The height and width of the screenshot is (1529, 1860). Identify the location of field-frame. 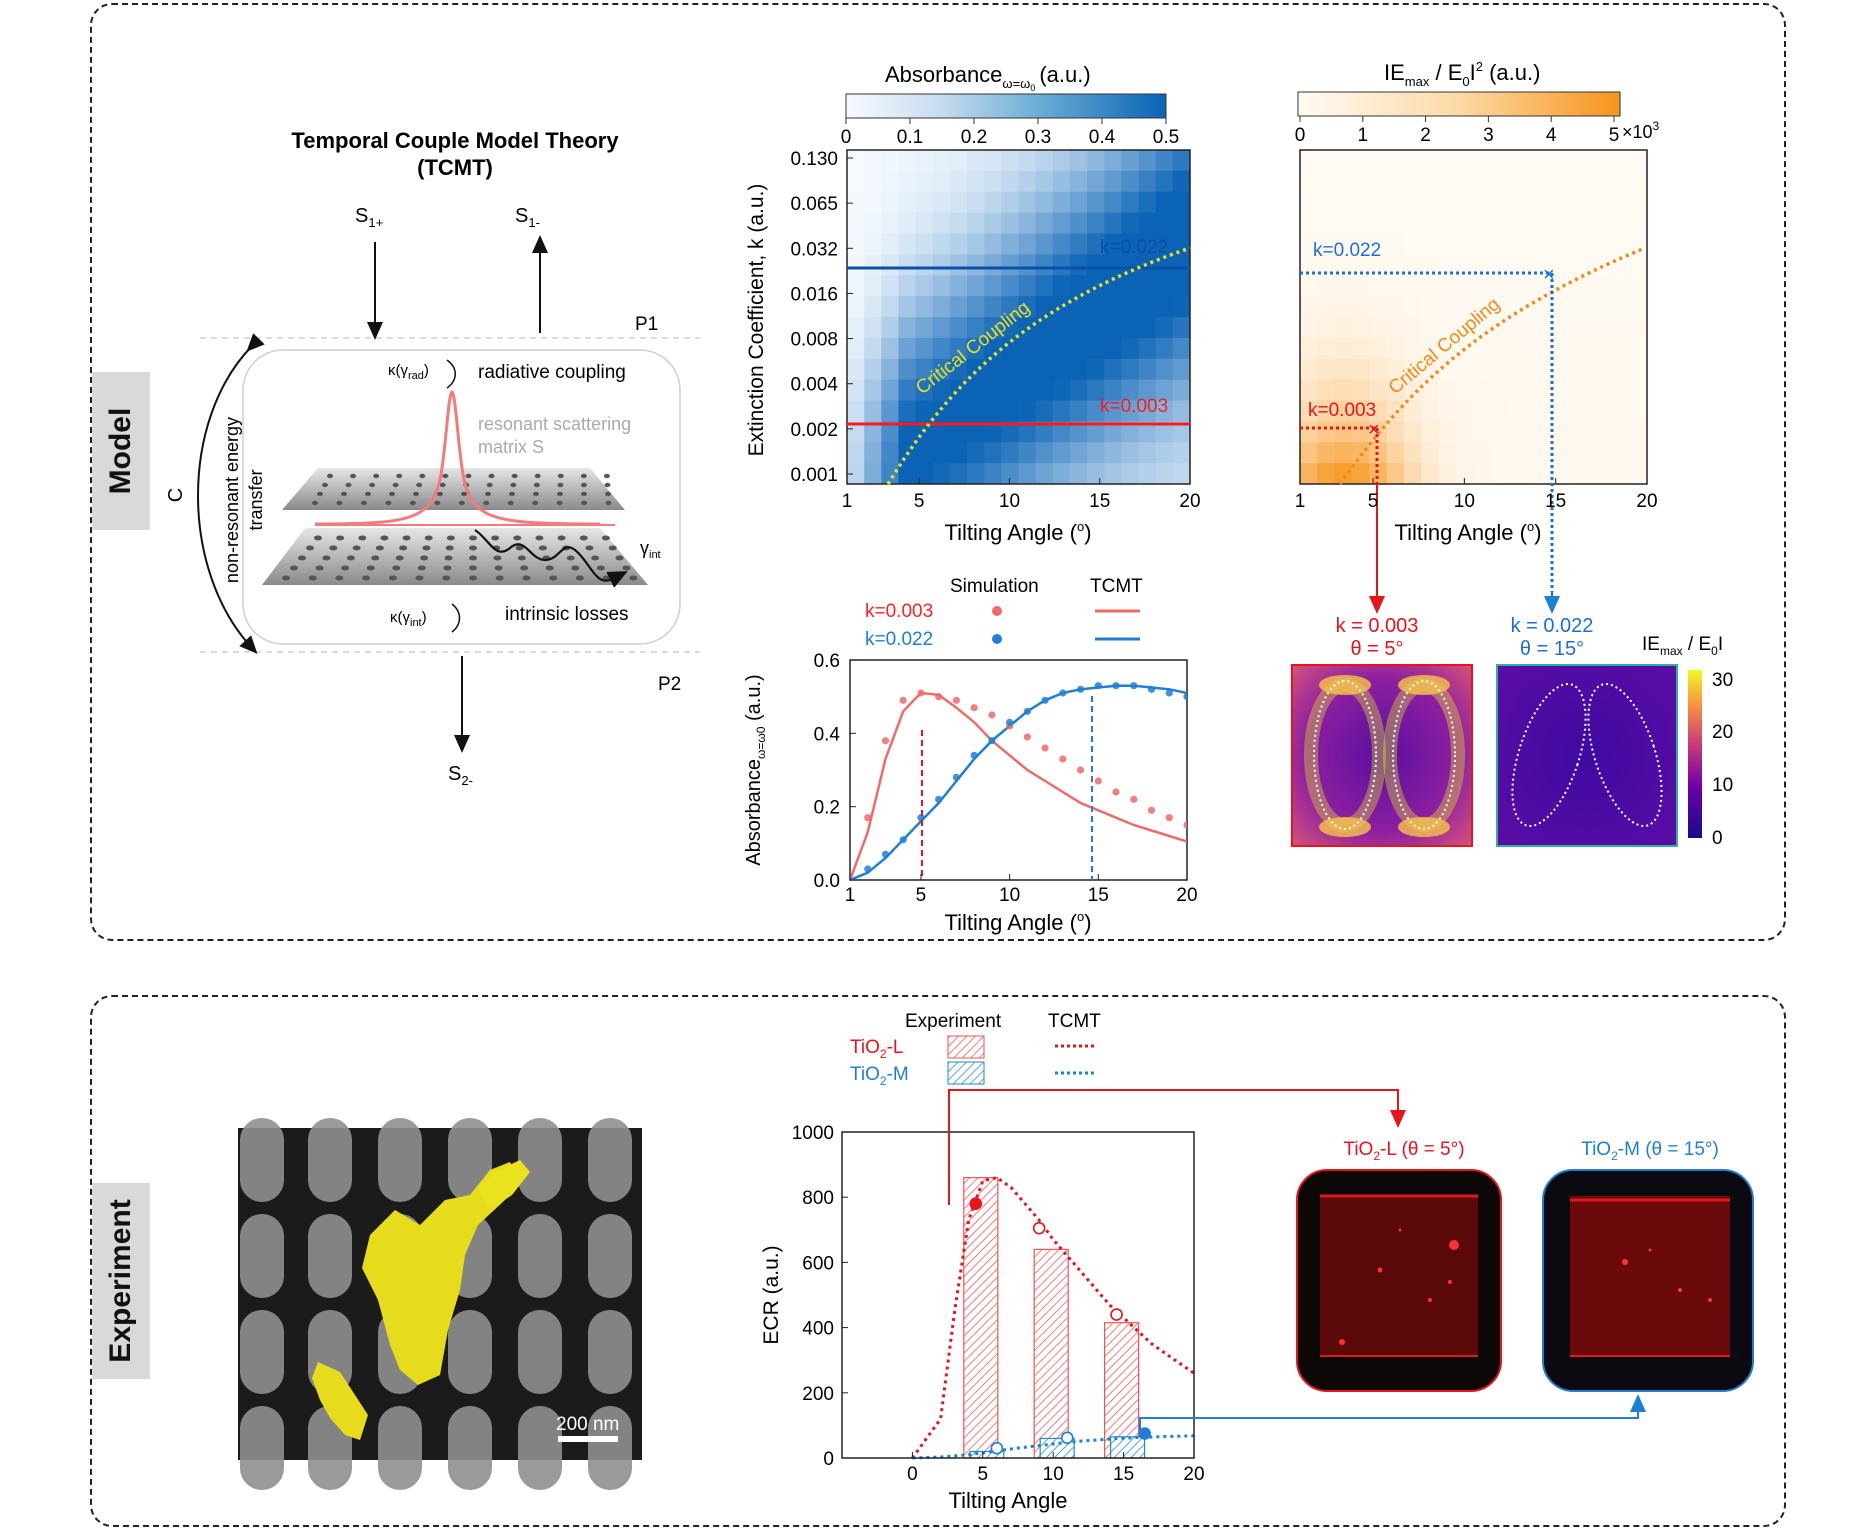
(1473, 317).